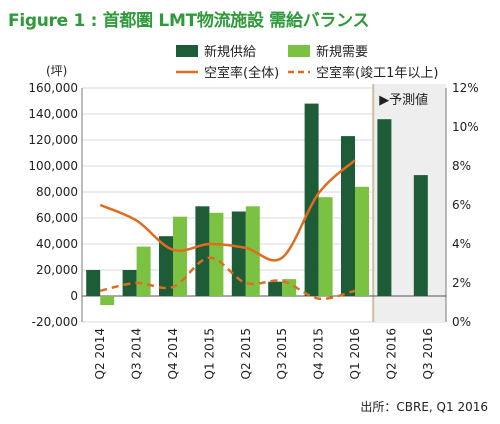 The image size is (500, 424). Describe the element at coordinates (461, 244) in the screenshot. I see `y2-tick-label: 4%` at that location.